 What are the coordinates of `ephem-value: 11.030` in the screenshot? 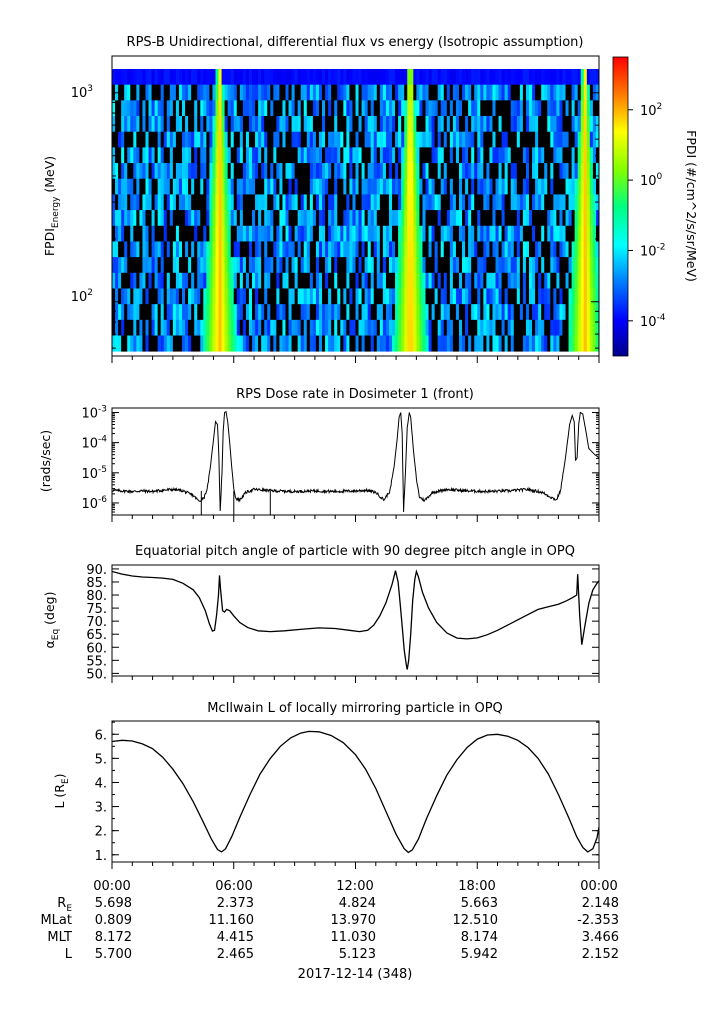 It's located at (354, 937).